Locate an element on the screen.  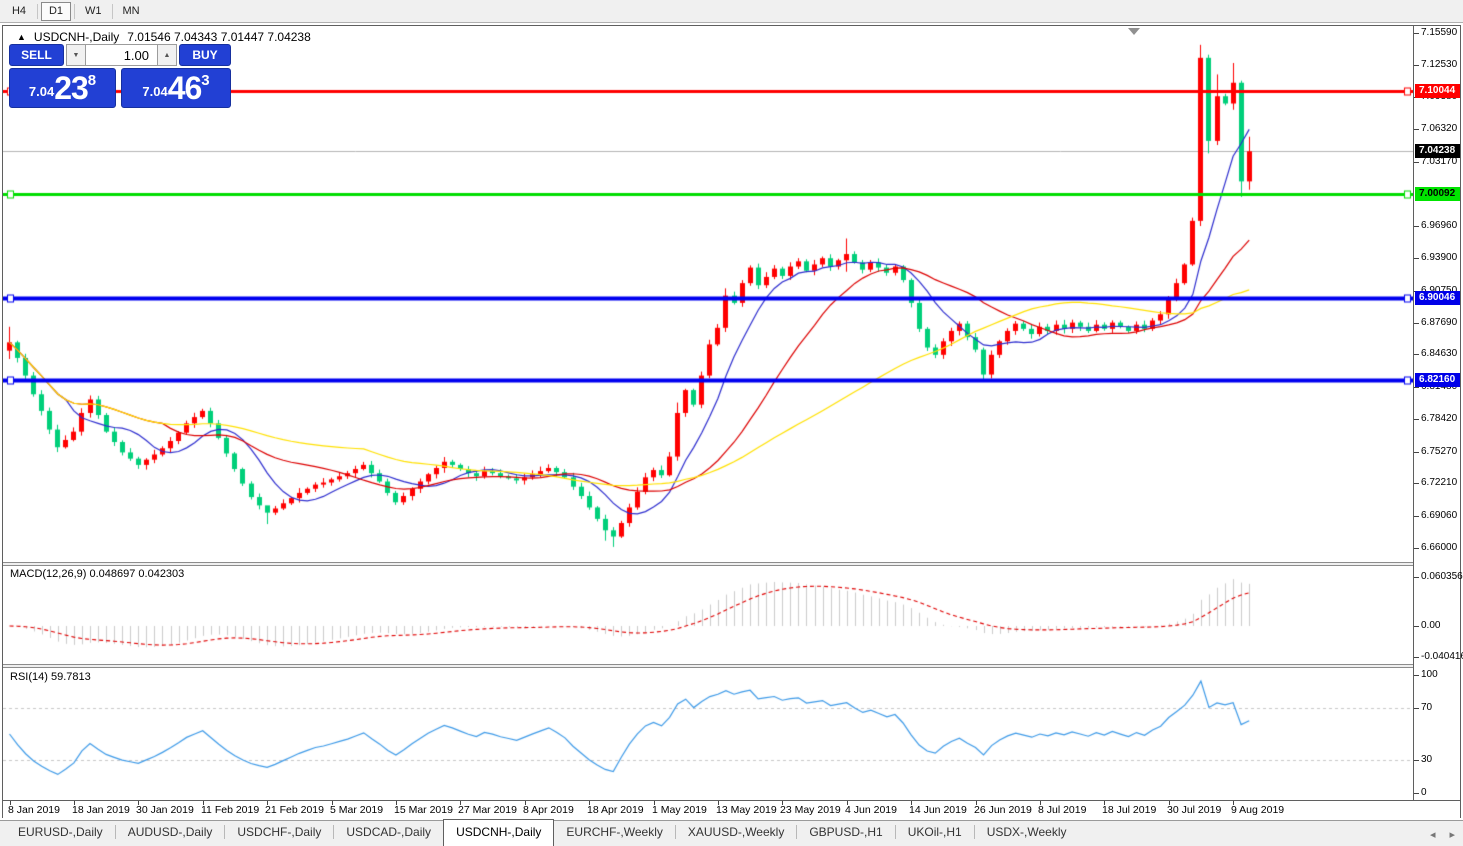
chart-tab-eurchf: EURCHF-,Weekly is located at coordinates (614, 832).